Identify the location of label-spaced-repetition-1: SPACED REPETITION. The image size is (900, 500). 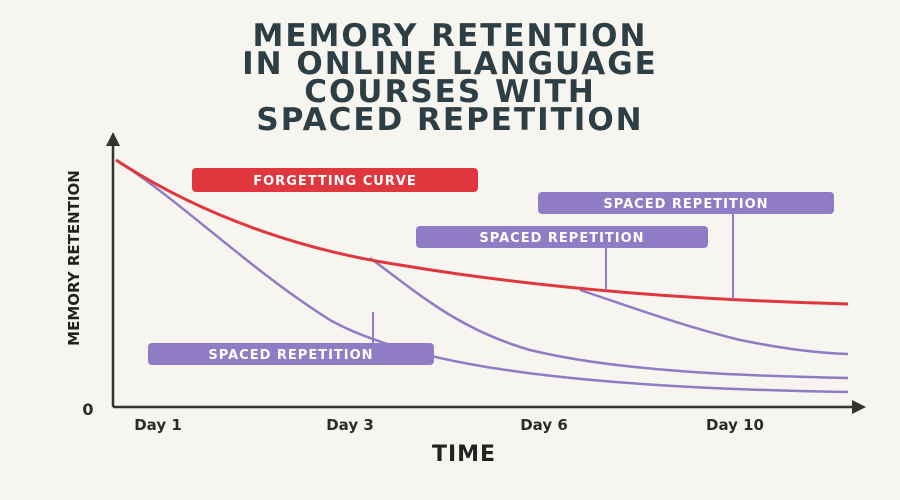
(290, 355).